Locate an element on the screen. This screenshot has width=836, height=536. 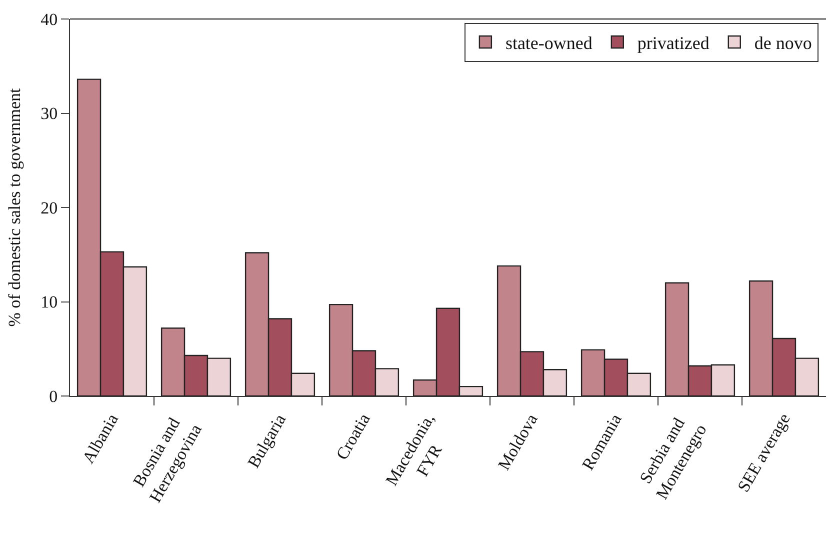
y-tick-label: 30 is located at coordinates (49, 114).